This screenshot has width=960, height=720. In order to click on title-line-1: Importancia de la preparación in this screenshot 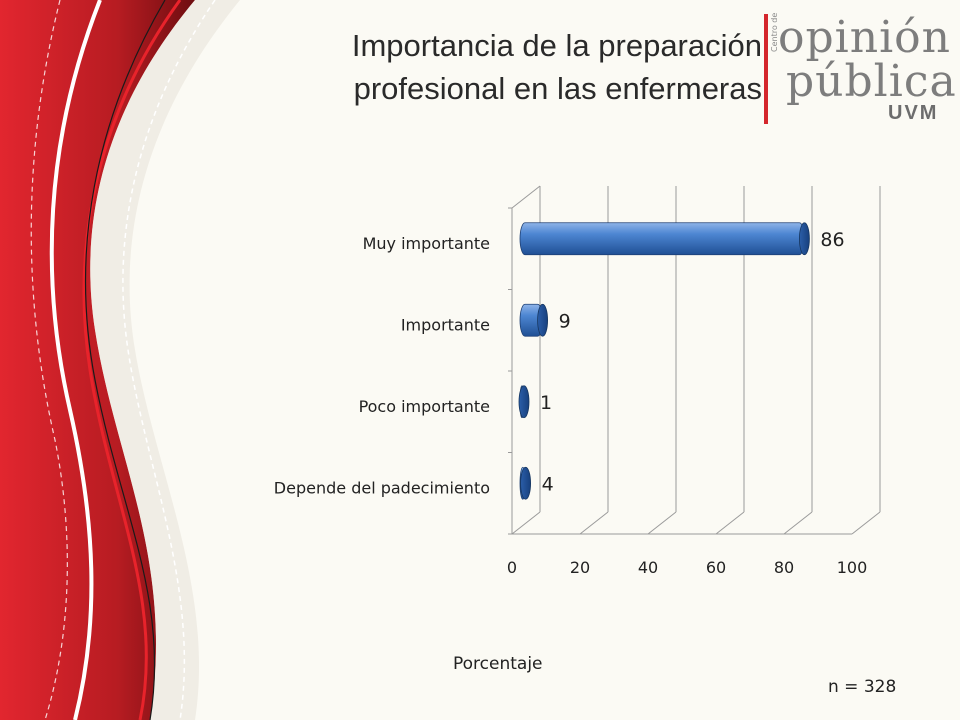, I will do `click(556, 45)`.